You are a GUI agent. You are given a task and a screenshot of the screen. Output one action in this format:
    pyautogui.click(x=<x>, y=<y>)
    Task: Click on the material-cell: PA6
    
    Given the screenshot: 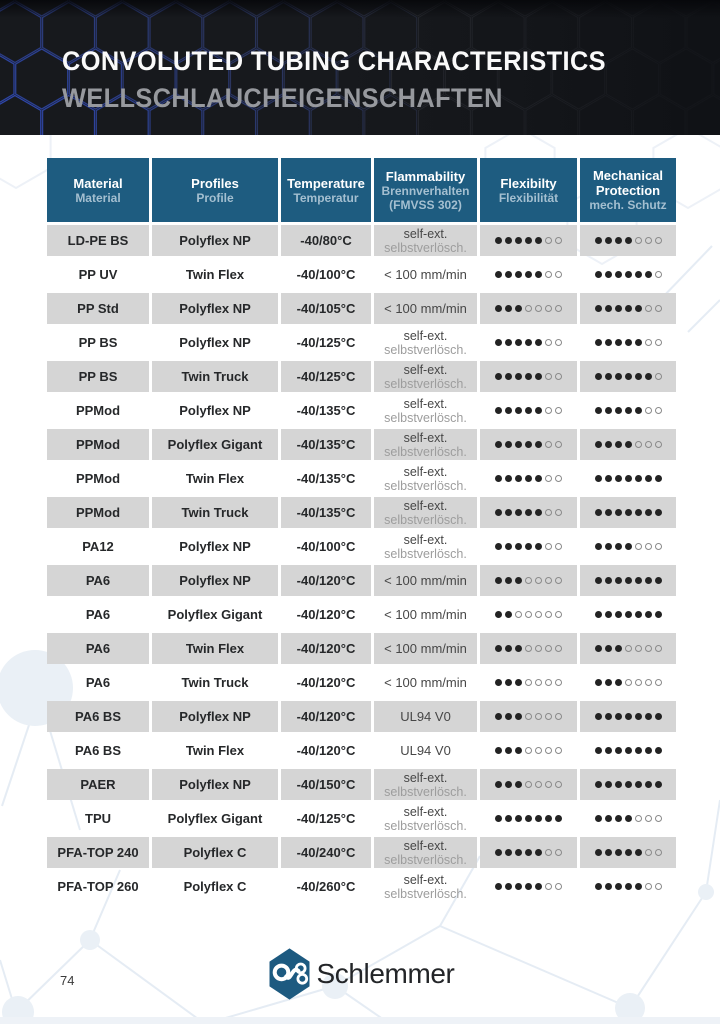 What is the action you would take?
    pyautogui.click(x=98, y=580)
    